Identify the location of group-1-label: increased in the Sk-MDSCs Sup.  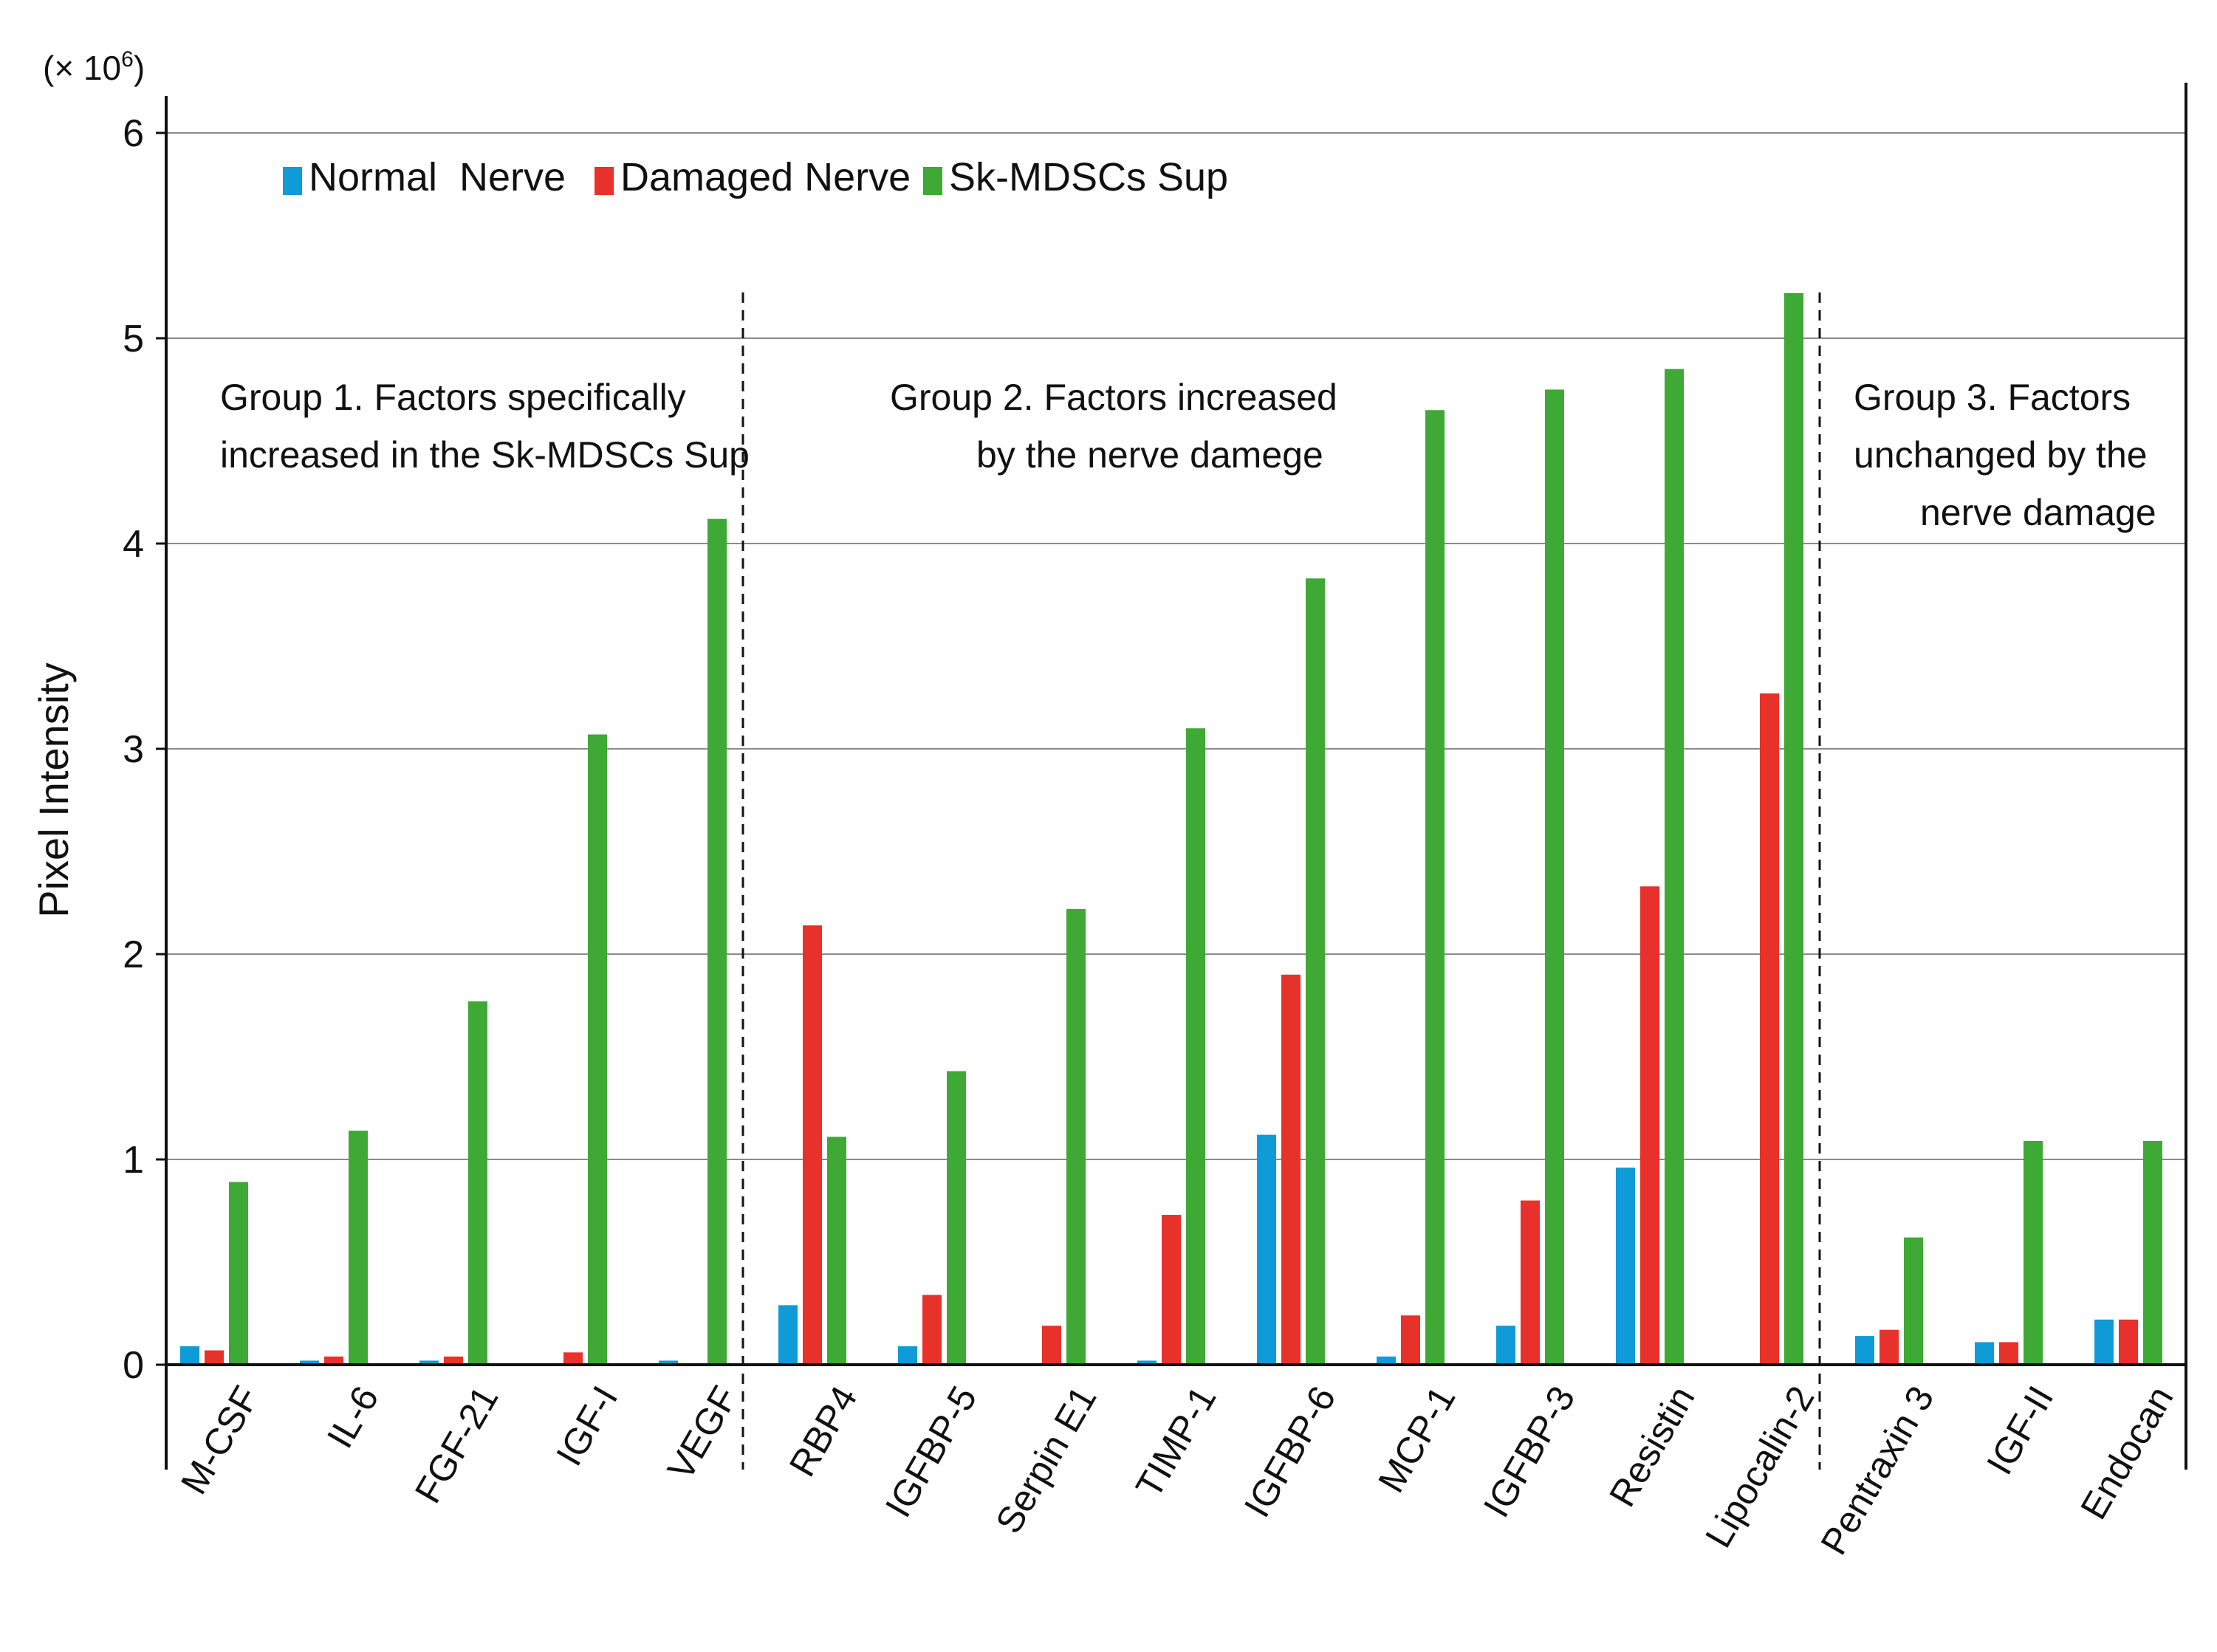
(485, 455).